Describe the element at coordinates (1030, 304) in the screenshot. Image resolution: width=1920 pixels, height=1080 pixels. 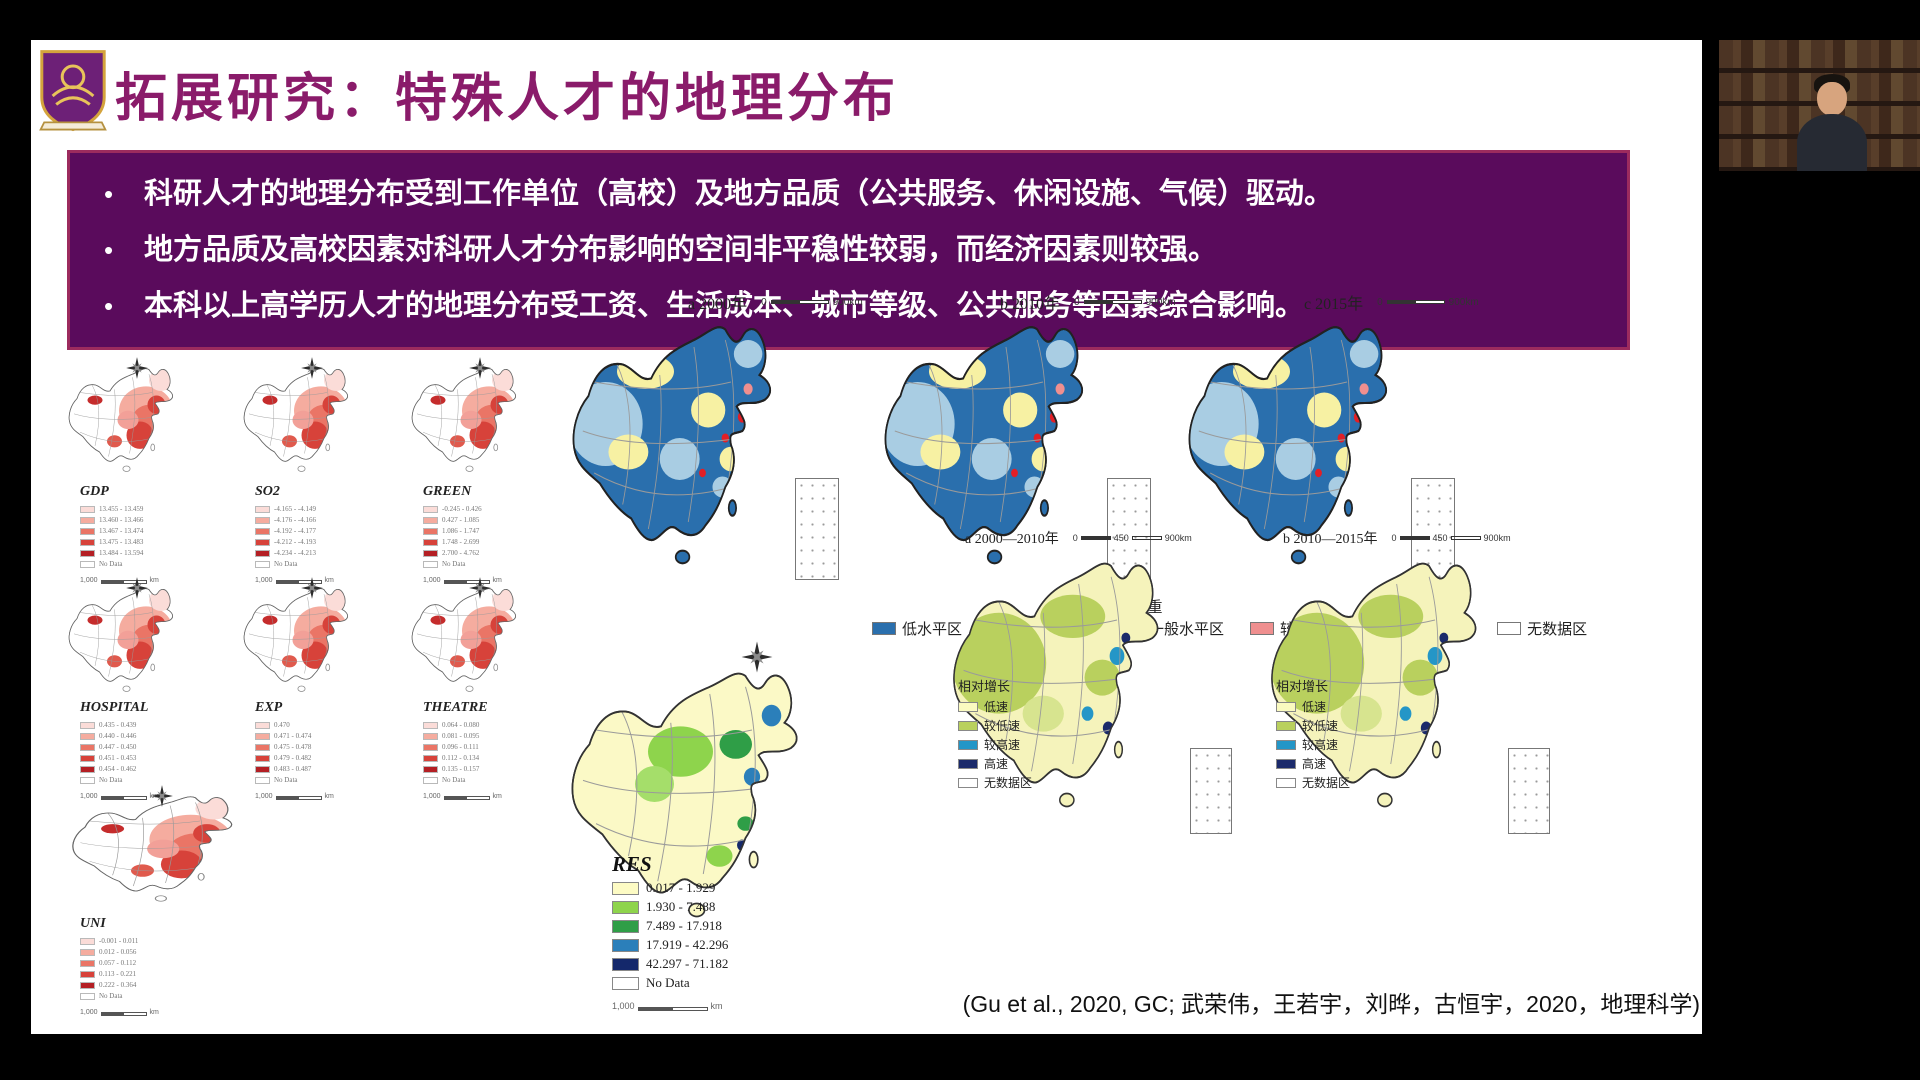
I see `map-title: b 2010年` at that location.